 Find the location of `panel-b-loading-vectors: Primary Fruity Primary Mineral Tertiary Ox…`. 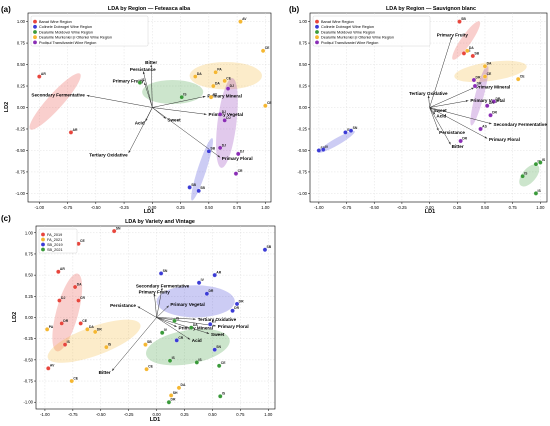

panel-b-loading-vectors: Primary Fruity Primary Mineral Tertiary Ox… is located at coordinates (478, 91).